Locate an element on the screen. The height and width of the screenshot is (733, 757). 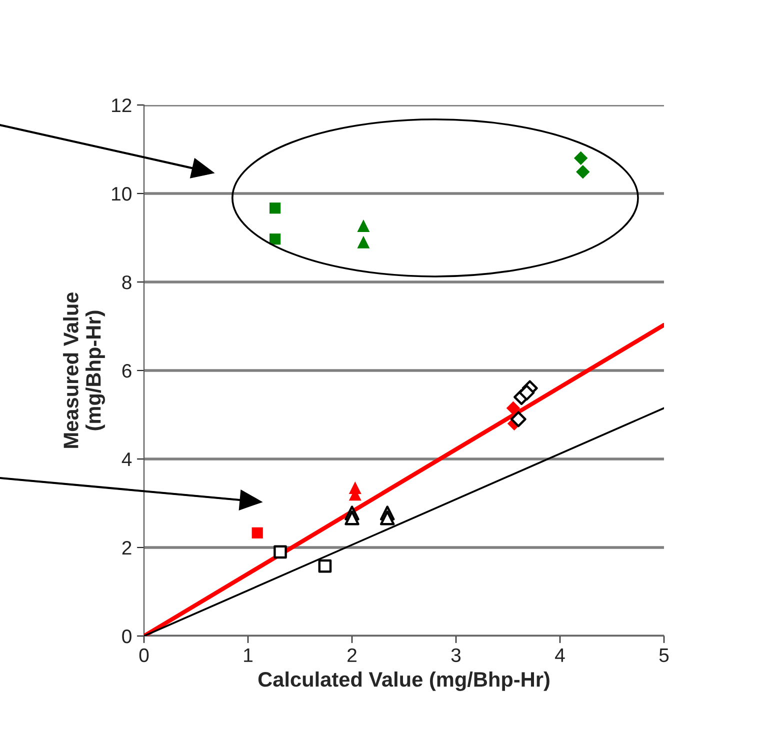
x-tick-label: 1 is located at coordinates (248, 655).